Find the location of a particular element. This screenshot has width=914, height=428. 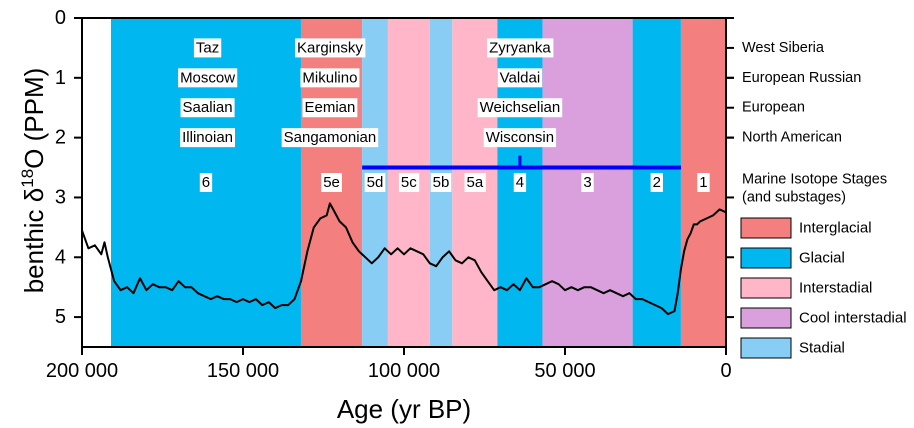

stage-name-moscow: Moscow is located at coordinates (207, 77).